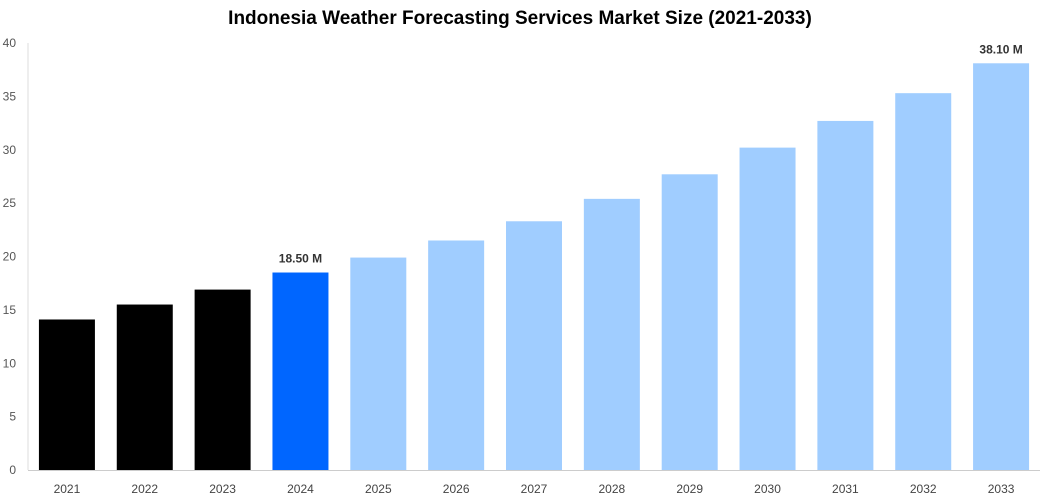  What do you see at coordinates (12, 470) in the screenshot?
I see `y-tick-label: 0` at bounding box center [12, 470].